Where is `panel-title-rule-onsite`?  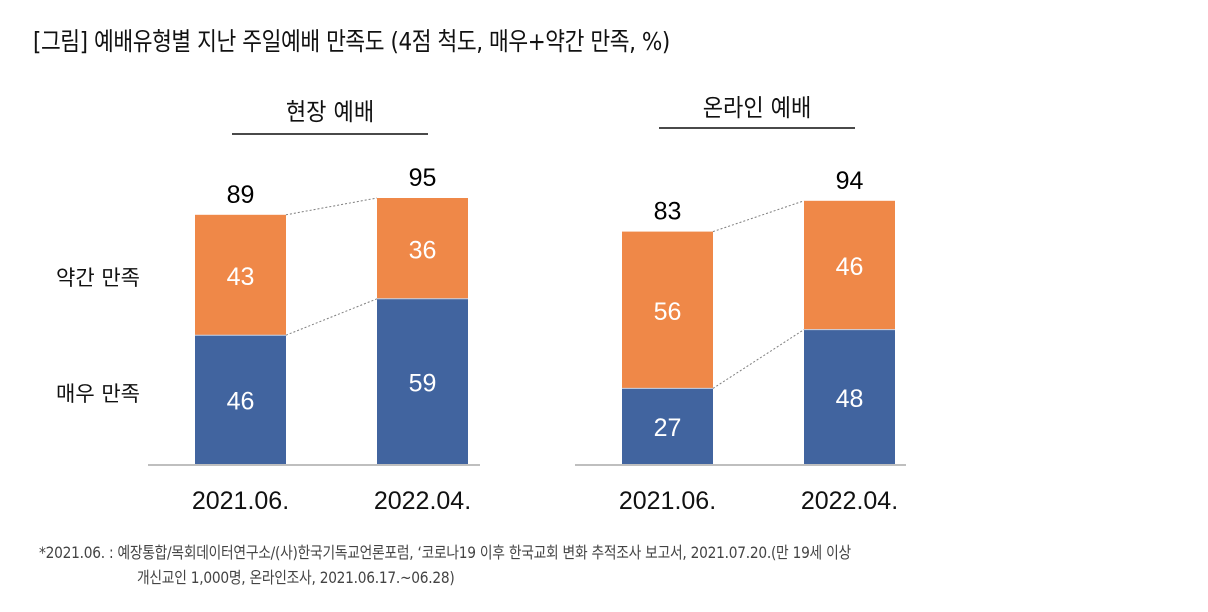 panel-title-rule-onsite is located at coordinates (330, 134).